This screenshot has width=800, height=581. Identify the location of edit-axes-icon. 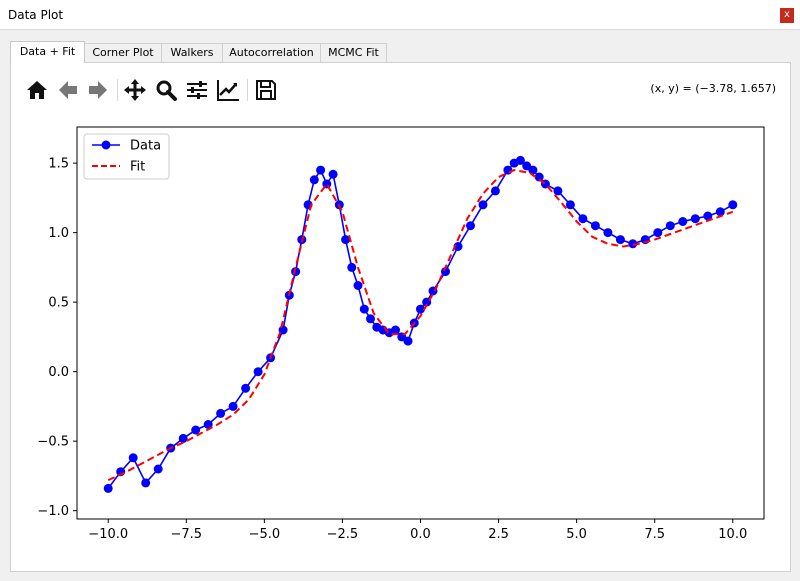
(228, 90).